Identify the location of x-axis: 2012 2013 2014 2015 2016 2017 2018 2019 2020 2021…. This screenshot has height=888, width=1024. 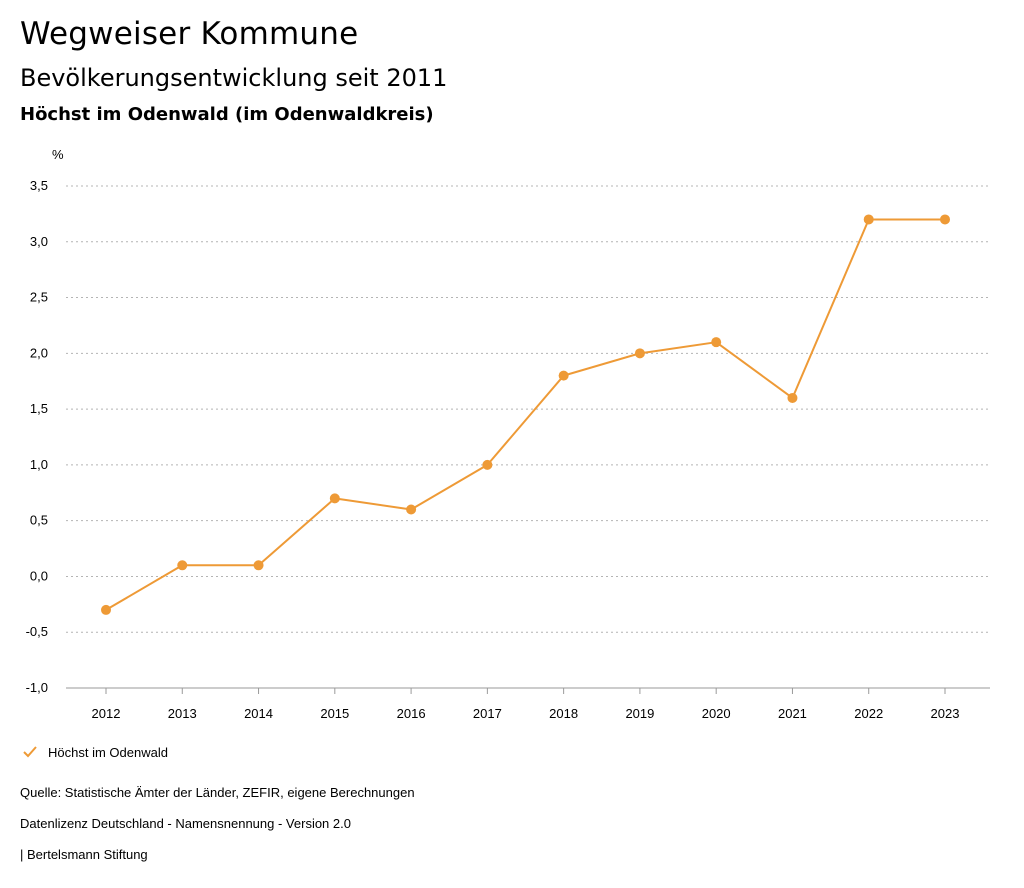
(528, 704).